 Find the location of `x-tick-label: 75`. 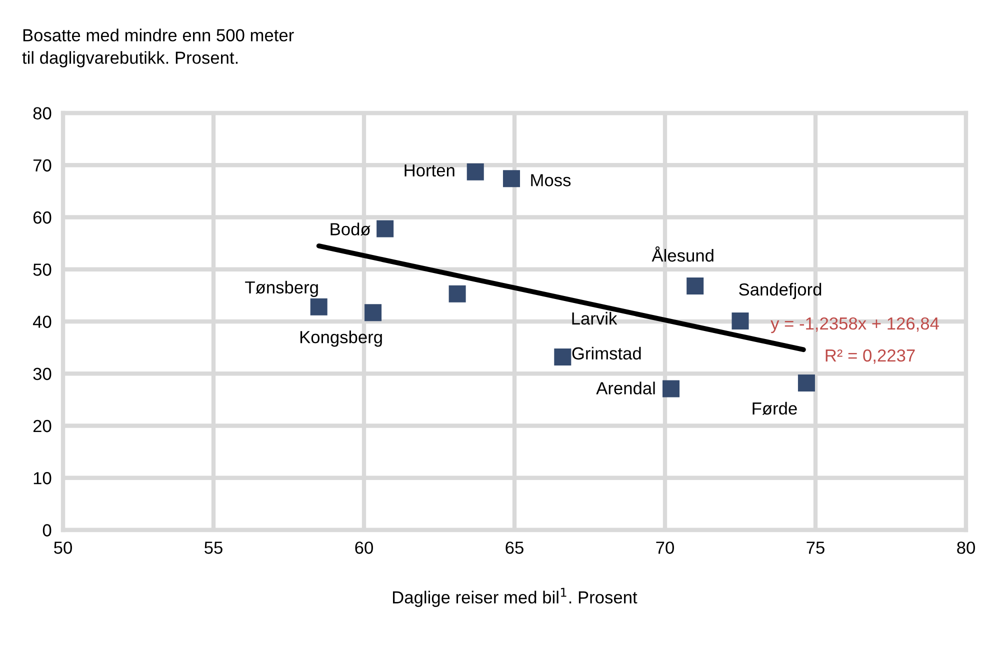

x-tick-label: 75 is located at coordinates (815, 548).